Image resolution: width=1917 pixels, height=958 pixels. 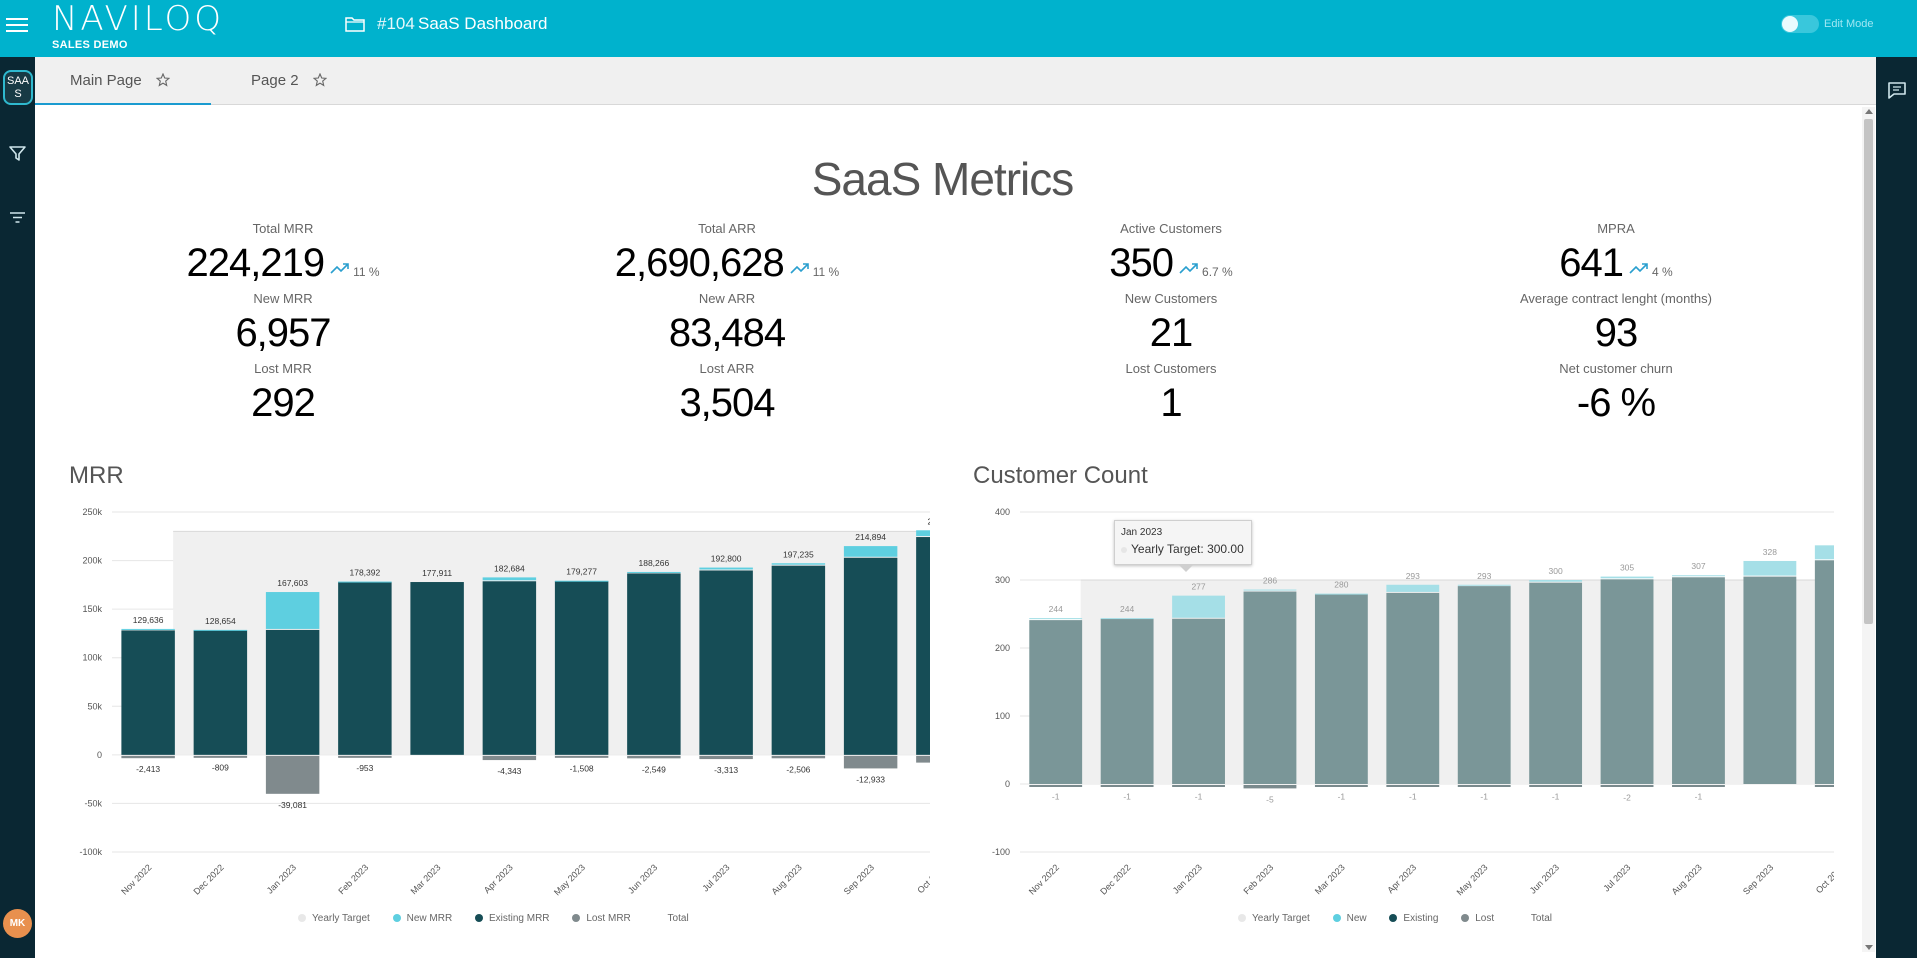 I want to click on kpi-label: Total ARR, so click(x=727, y=228).